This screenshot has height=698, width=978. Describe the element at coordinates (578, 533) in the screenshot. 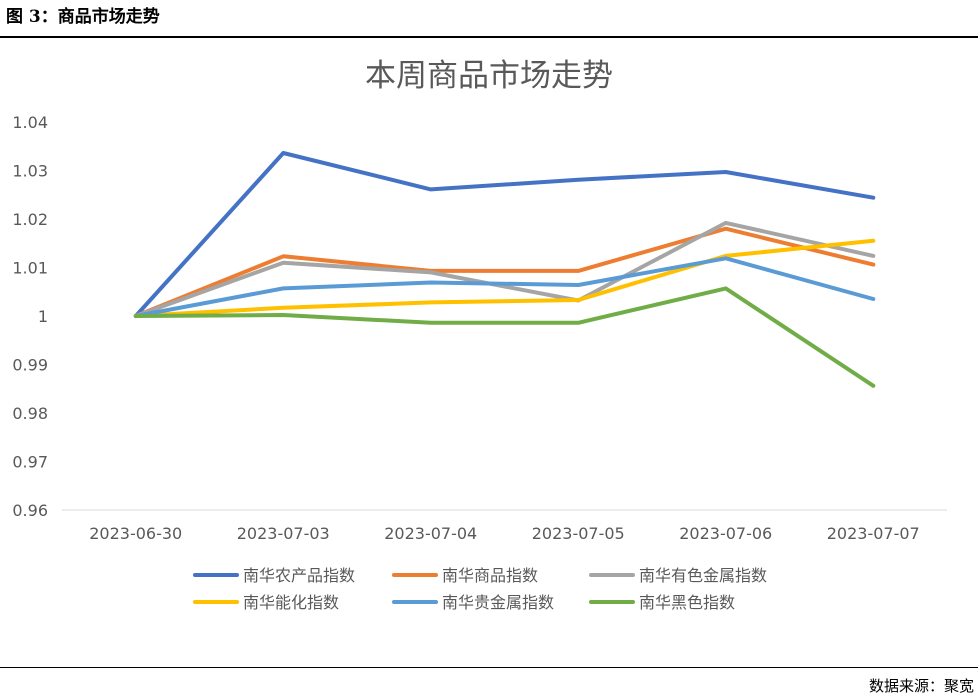

I see `x-tick-label: 2023-07-05` at that location.